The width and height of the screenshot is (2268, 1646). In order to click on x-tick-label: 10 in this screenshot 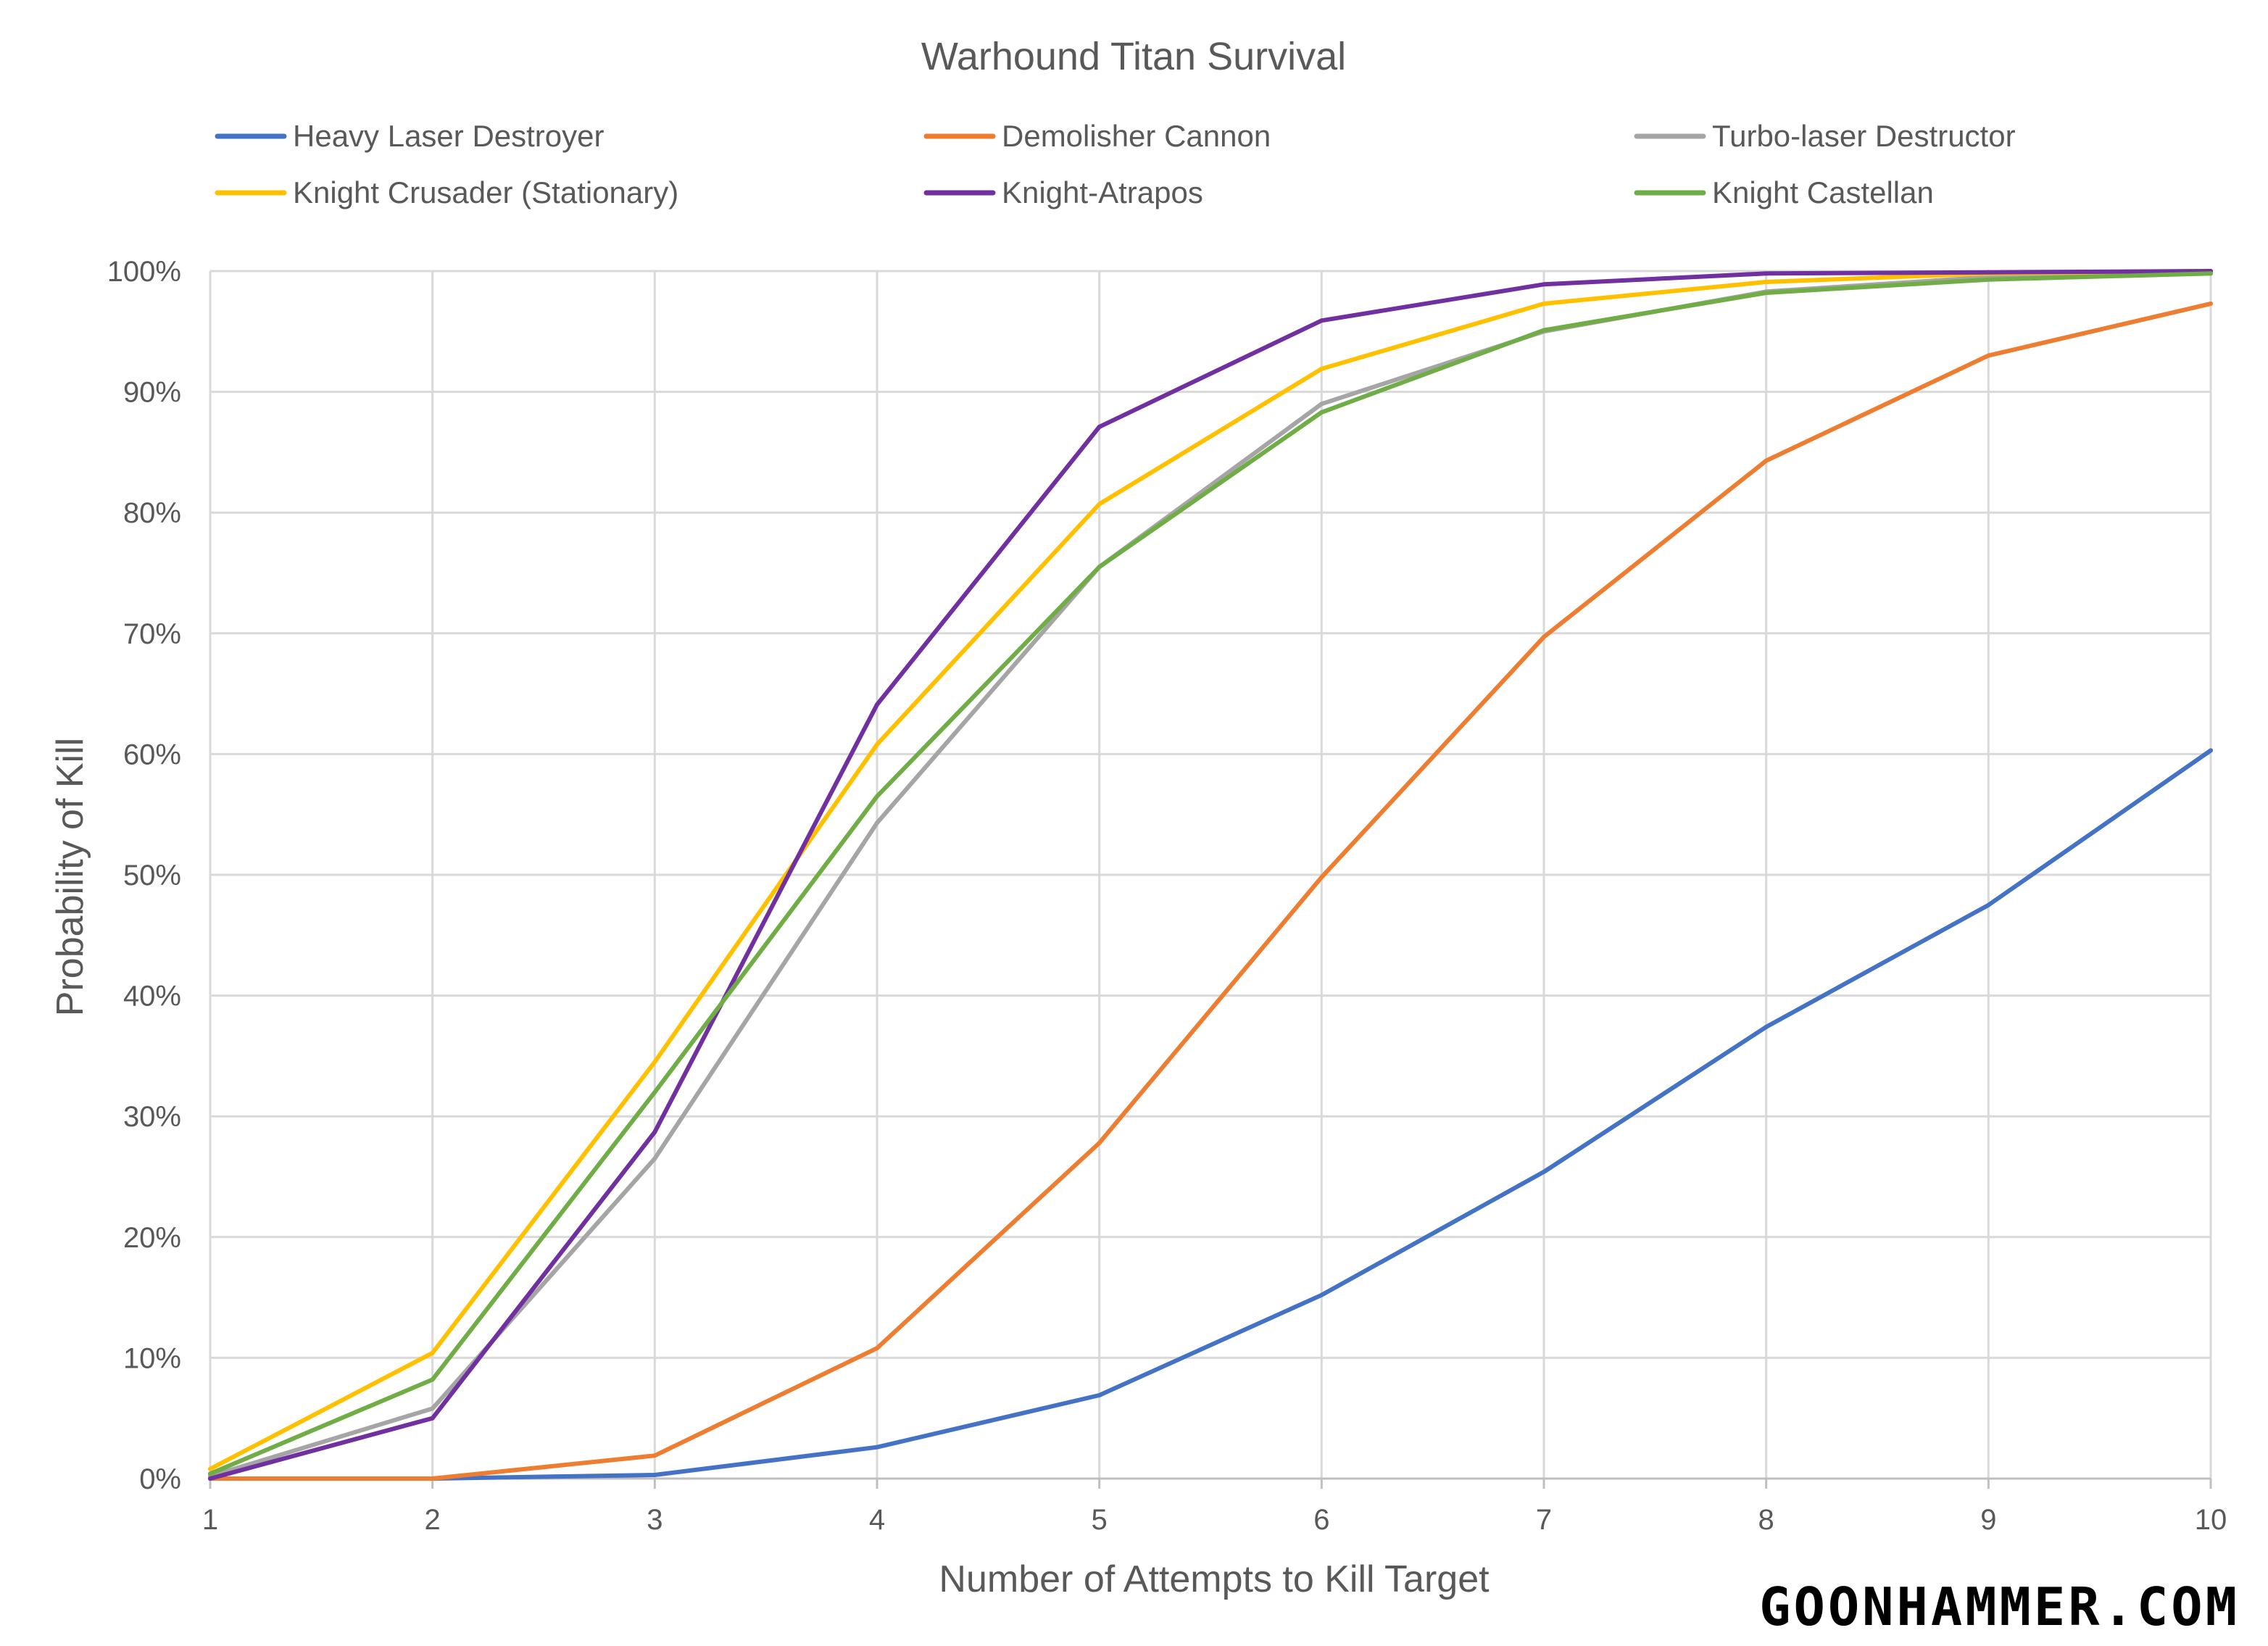, I will do `click(2211, 1520)`.